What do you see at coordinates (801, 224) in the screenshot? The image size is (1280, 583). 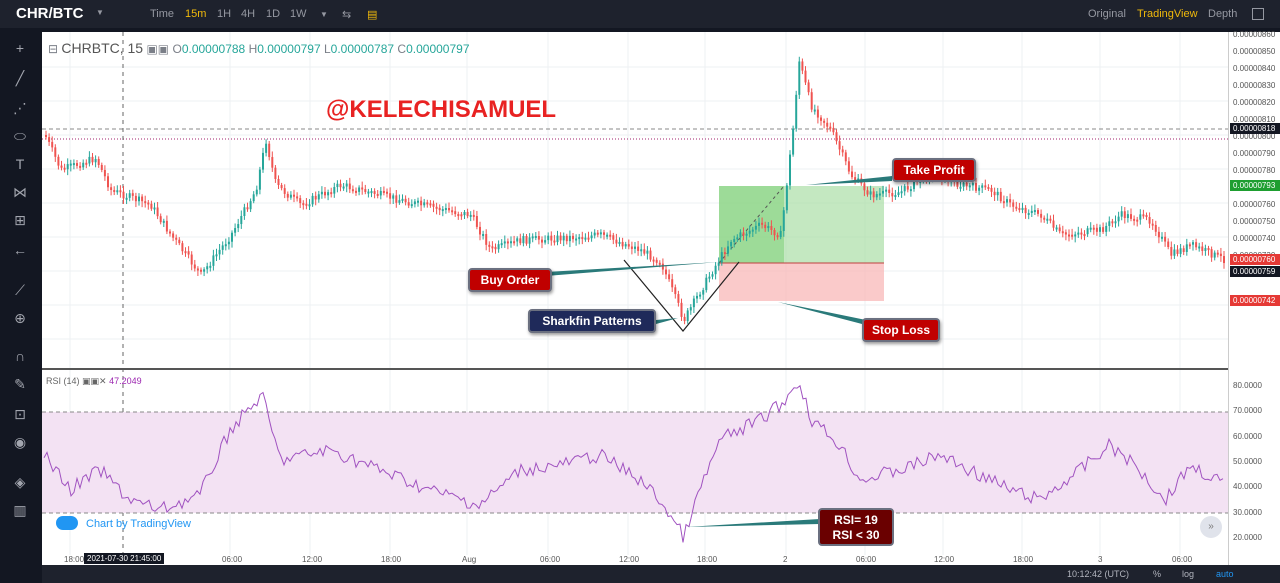 I see `profit-zone` at bounding box center [801, 224].